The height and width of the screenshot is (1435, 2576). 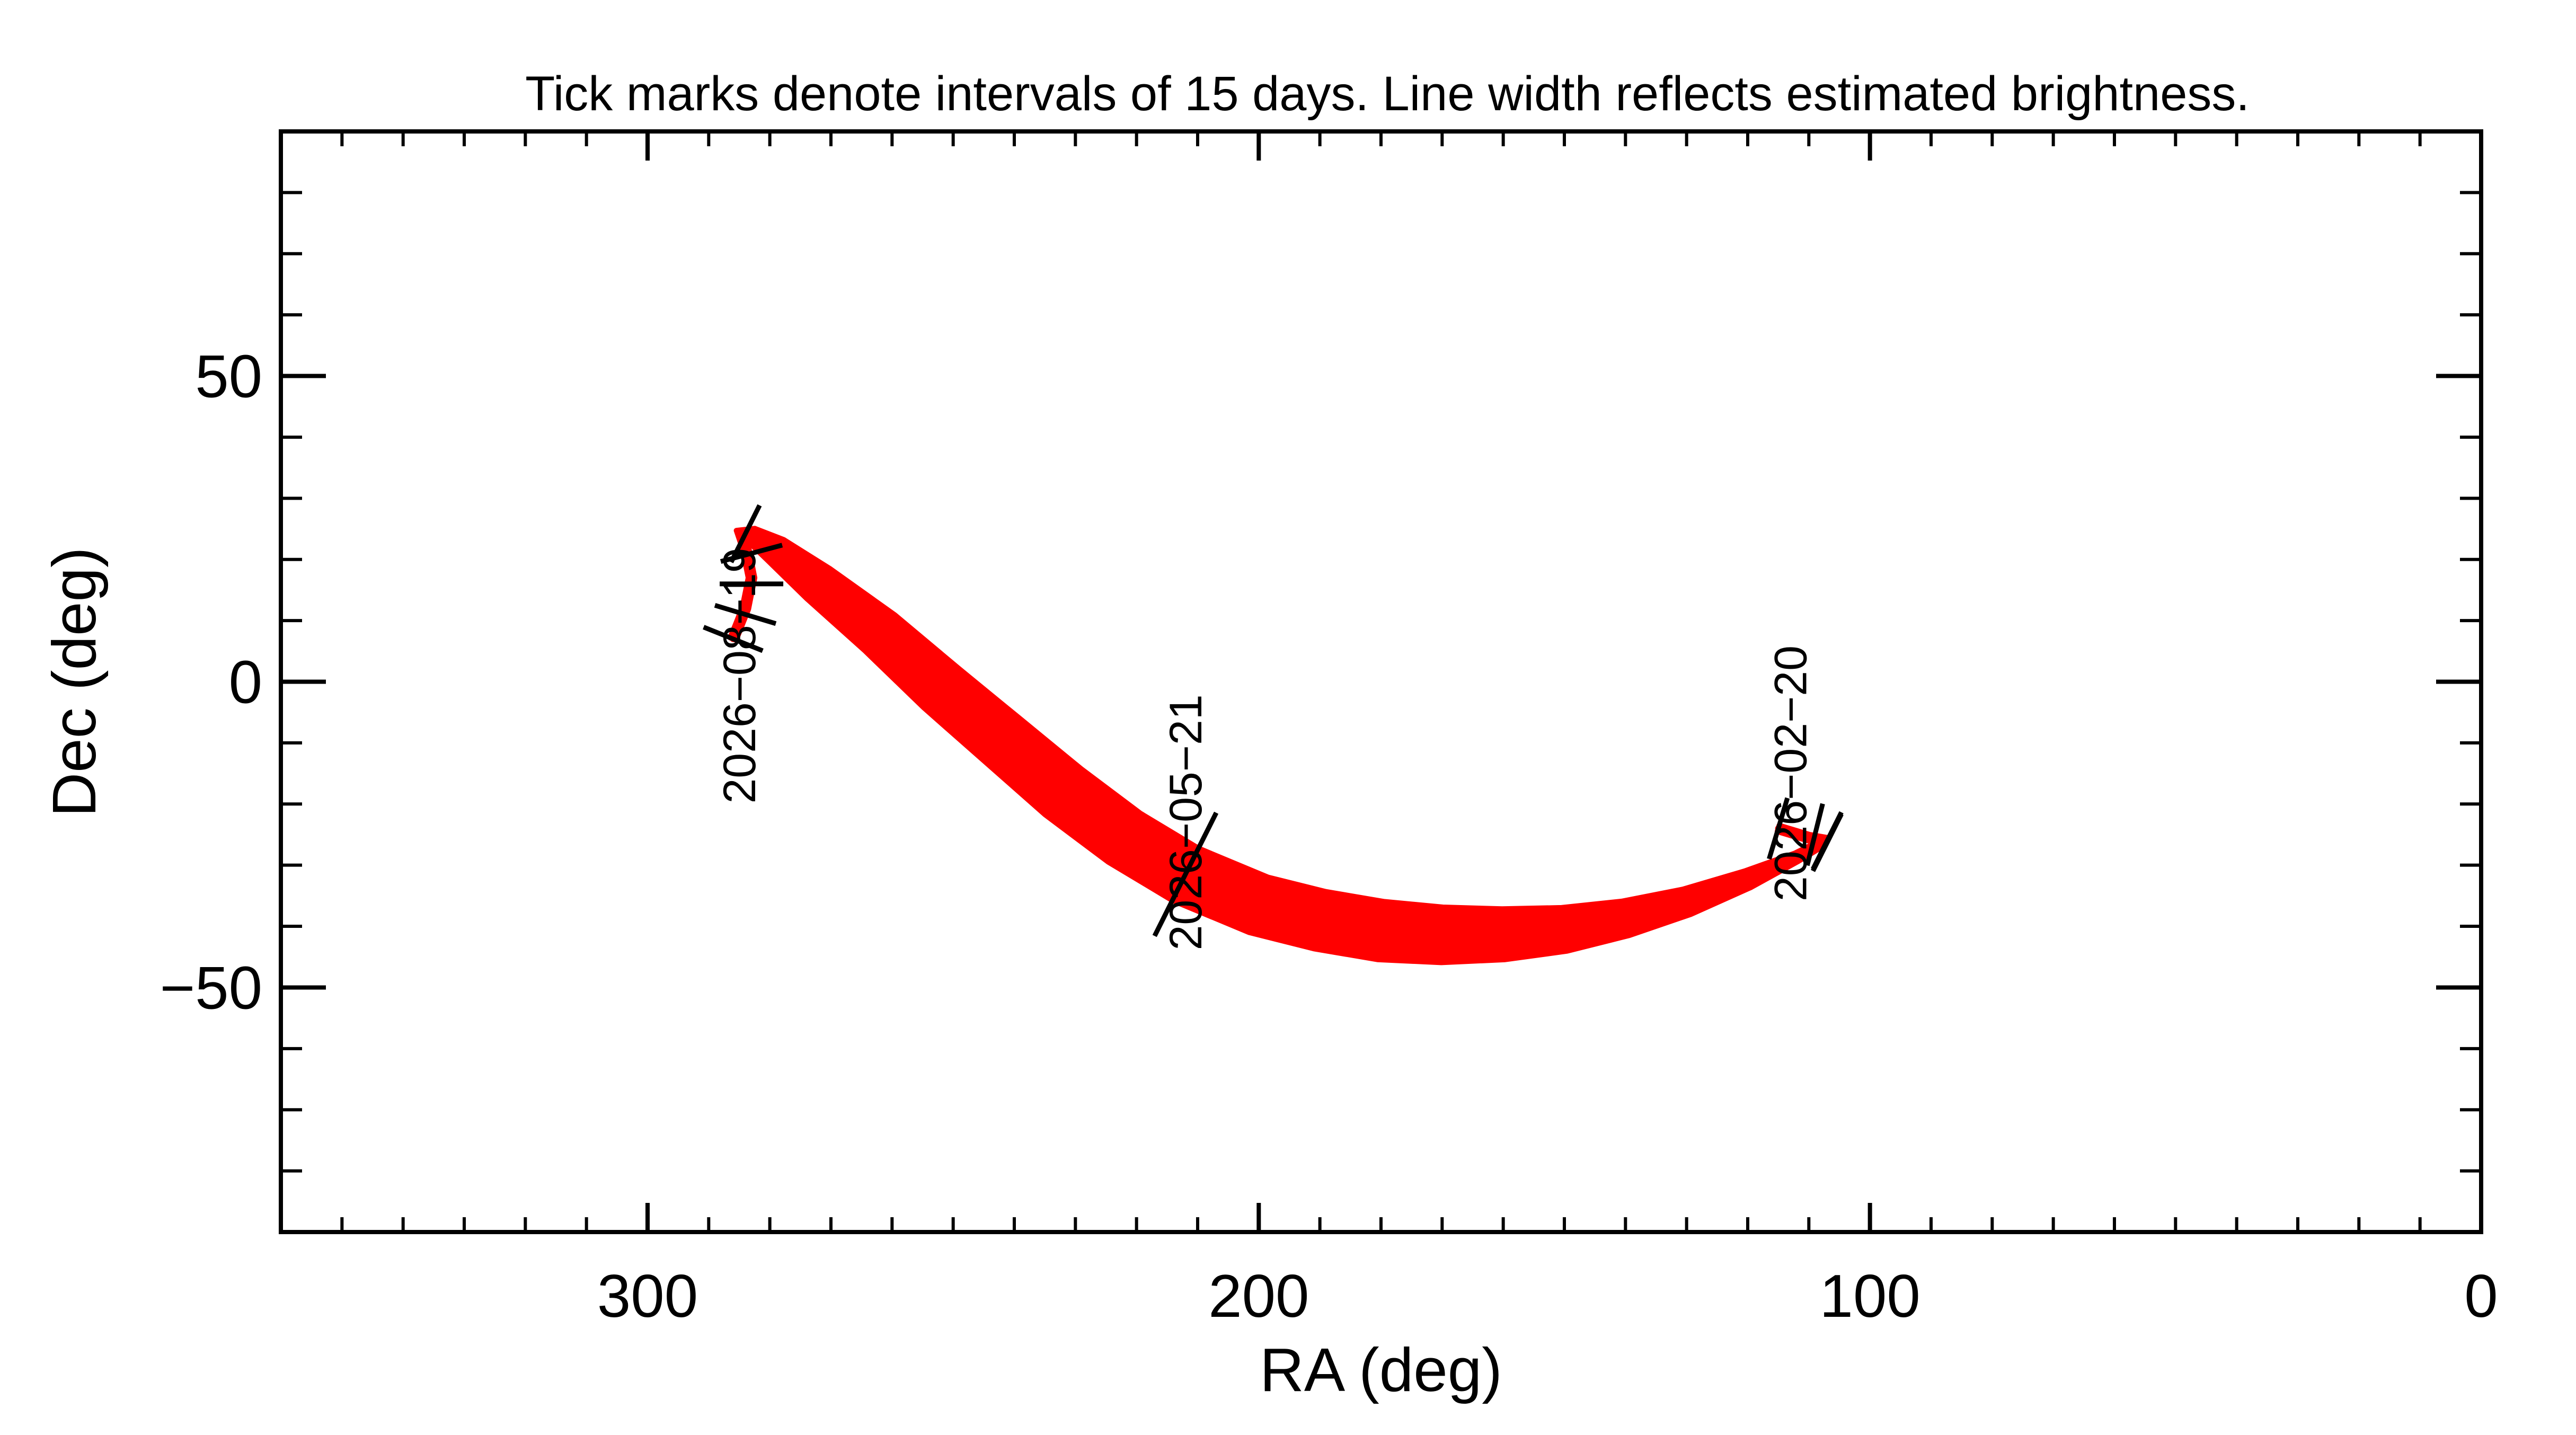 What do you see at coordinates (228, 377) in the screenshot?
I see `y-tick-label: 50` at bounding box center [228, 377].